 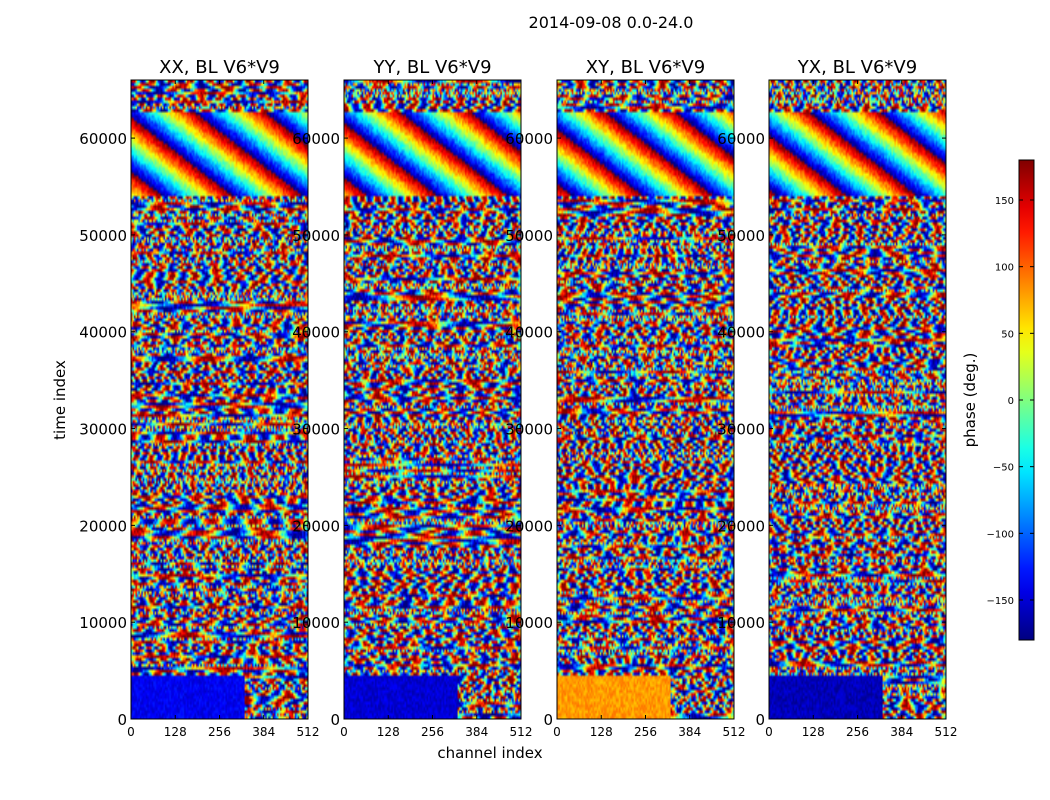 What do you see at coordinates (611, 22) in the screenshot?
I see `figure-title: 2014-09-08 0.0-24.0` at bounding box center [611, 22].